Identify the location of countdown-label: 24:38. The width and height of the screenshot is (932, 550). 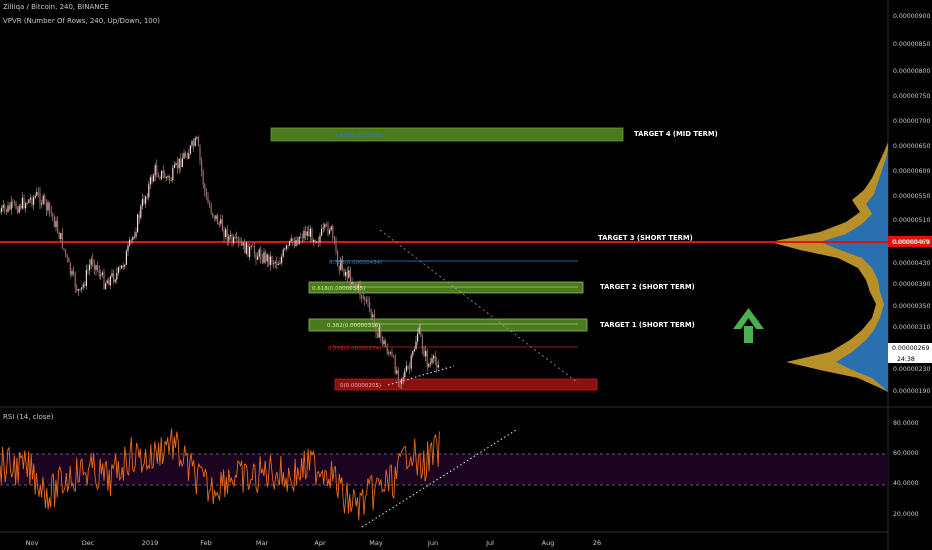
(906, 359).